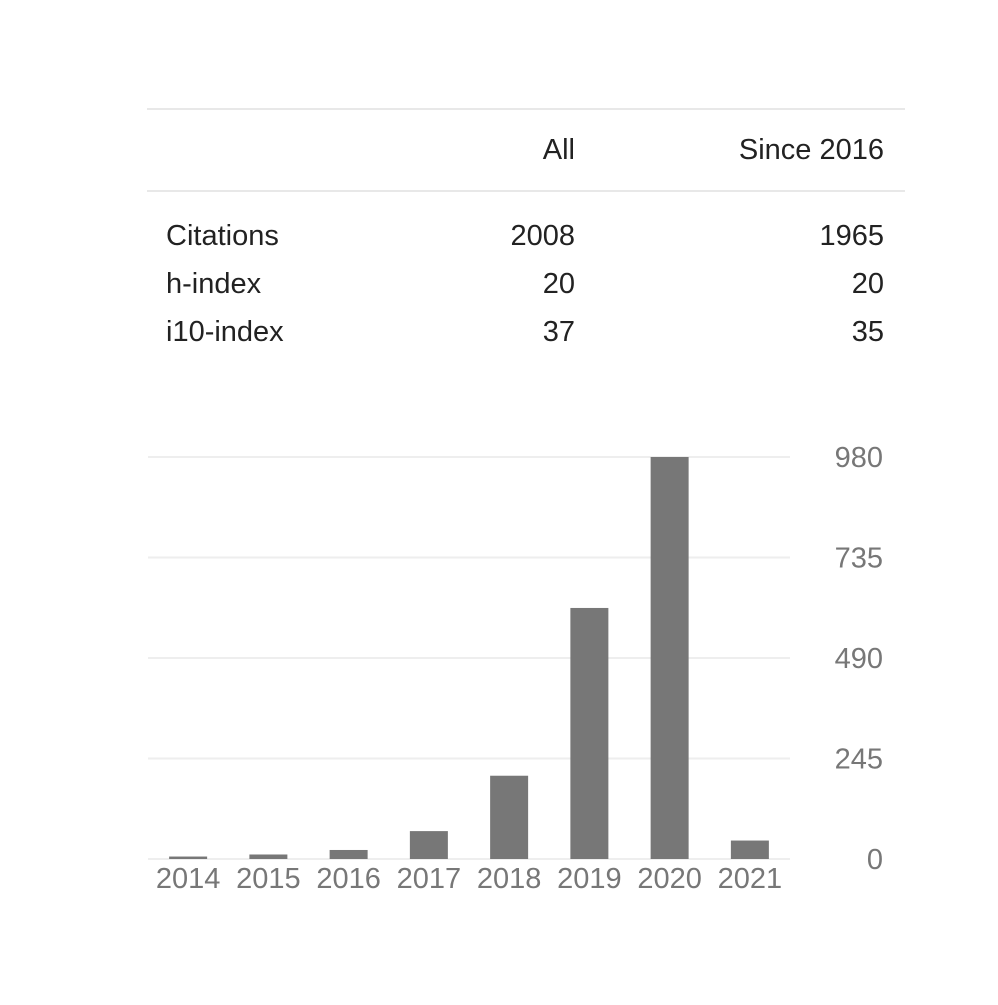  What do you see at coordinates (509, 817) in the screenshot?
I see `bar-2018` at bounding box center [509, 817].